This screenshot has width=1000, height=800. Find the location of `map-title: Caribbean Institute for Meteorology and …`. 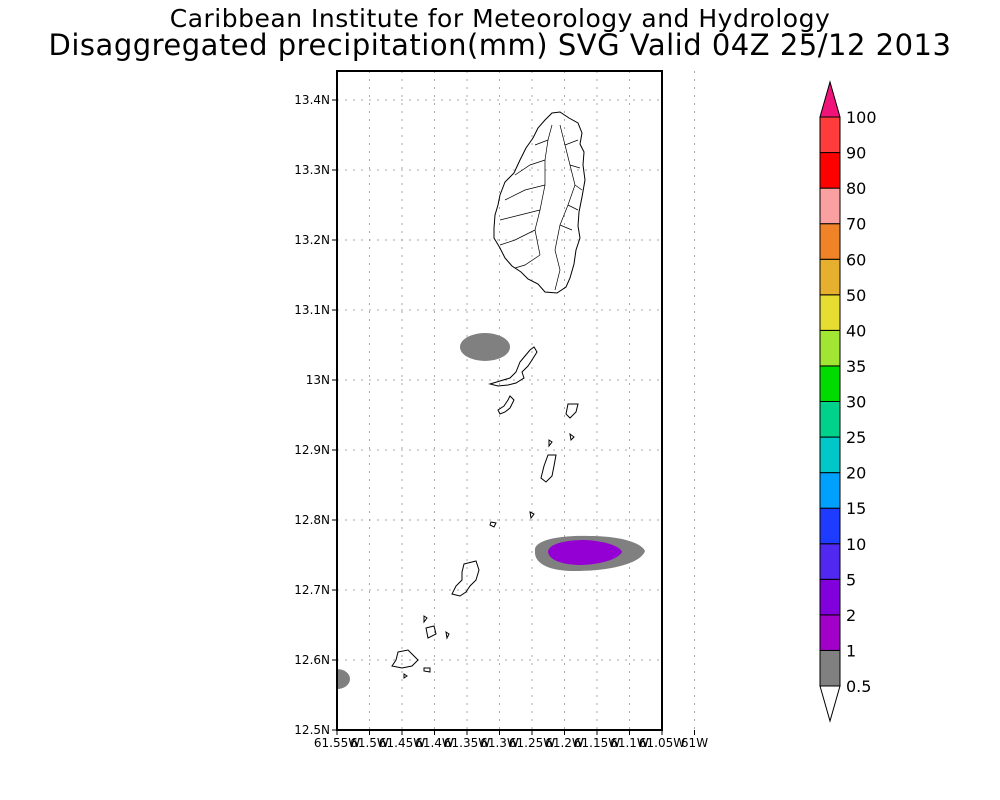

map-title: Caribbean Institute for Meteorology and … is located at coordinates (500, 18).